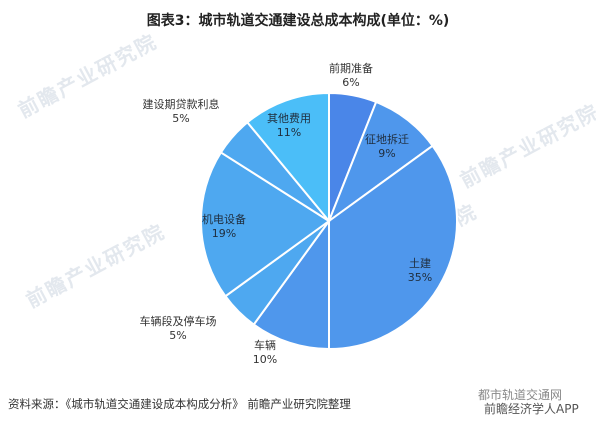 This screenshot has height=426, width=596. What do you see at coordinates (531, 409) in the screenshot?
I see `watermark-brand-bottom: 前瞻经济学人APP` at bounding box center [531, 409].